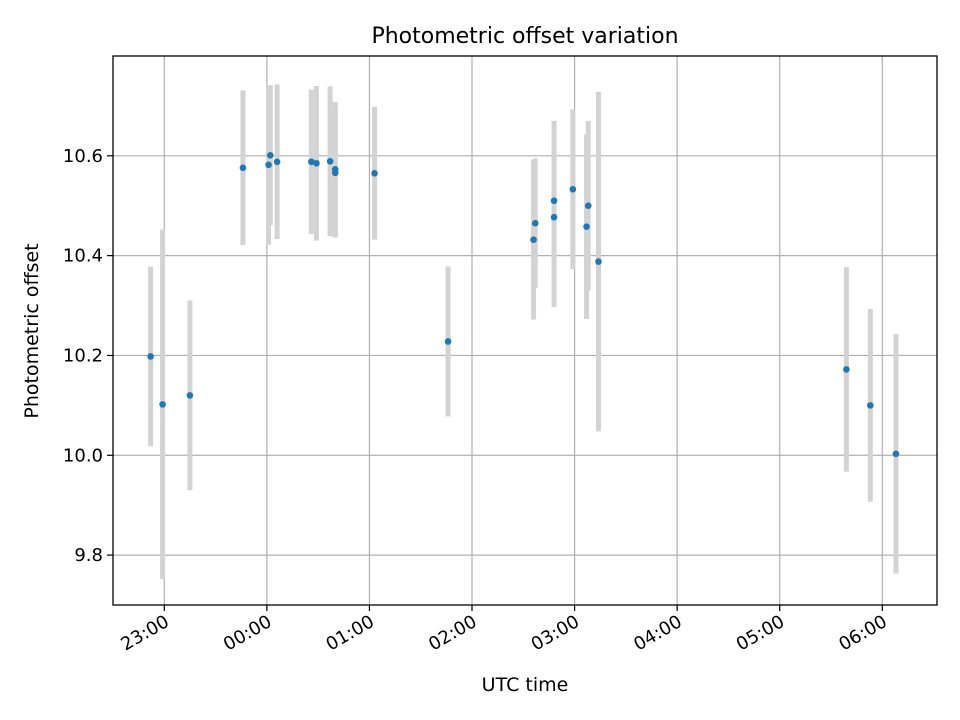 The width and height of the screenshot is (960, 720). What do you see at coordinates (83, 156) in the screenshot?
I see `y-tick-label: 10.6` at bounding box center [83, 156].